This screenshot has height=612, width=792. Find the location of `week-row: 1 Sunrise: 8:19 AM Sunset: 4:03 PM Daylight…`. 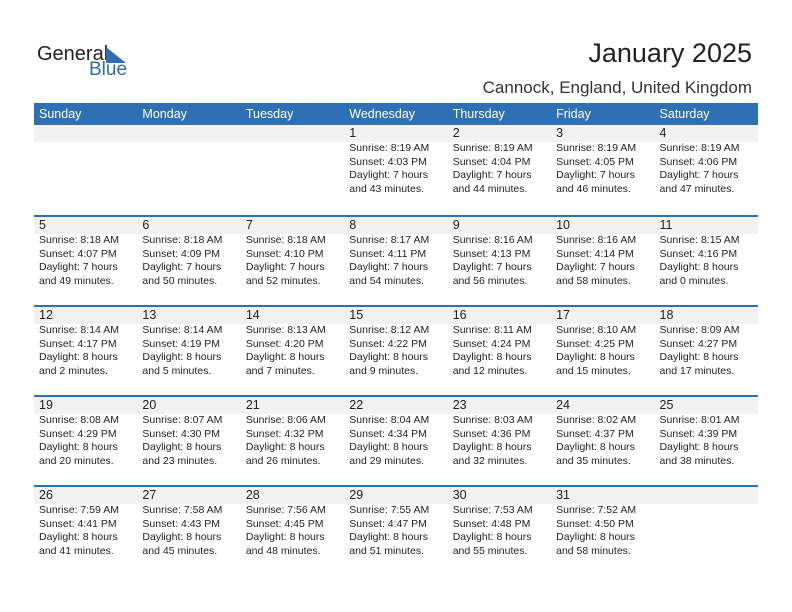

week-row: 1 Sunrise: 8:19 AM Sunset: 4:03 PM Daylight… is located at coordinates (396, 170).